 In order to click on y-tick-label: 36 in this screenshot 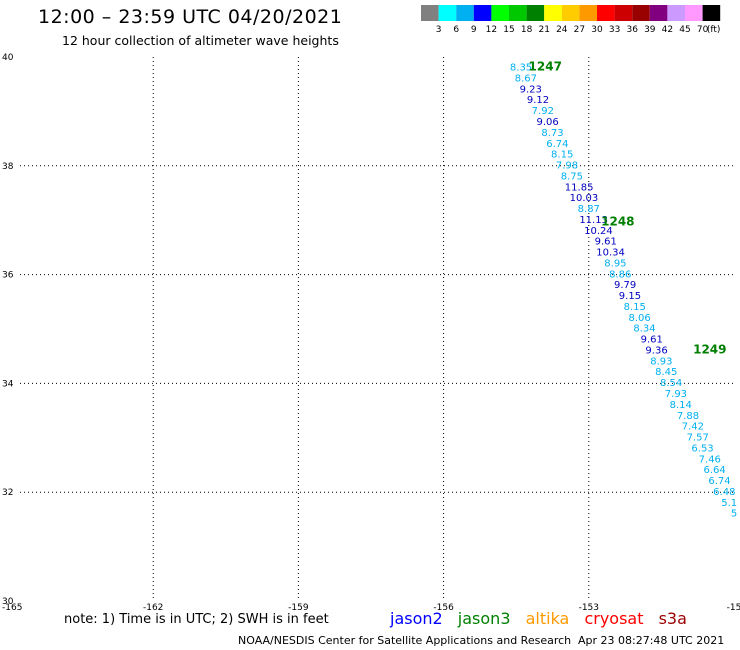, I will do `click(8, 276)`.